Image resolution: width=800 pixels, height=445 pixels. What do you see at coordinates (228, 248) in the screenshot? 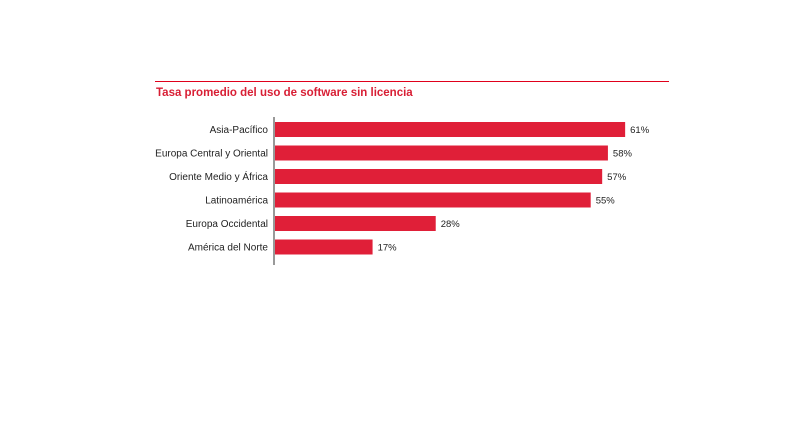
I see `category-label-5: América del Norte` at bounding box center [228, 248].